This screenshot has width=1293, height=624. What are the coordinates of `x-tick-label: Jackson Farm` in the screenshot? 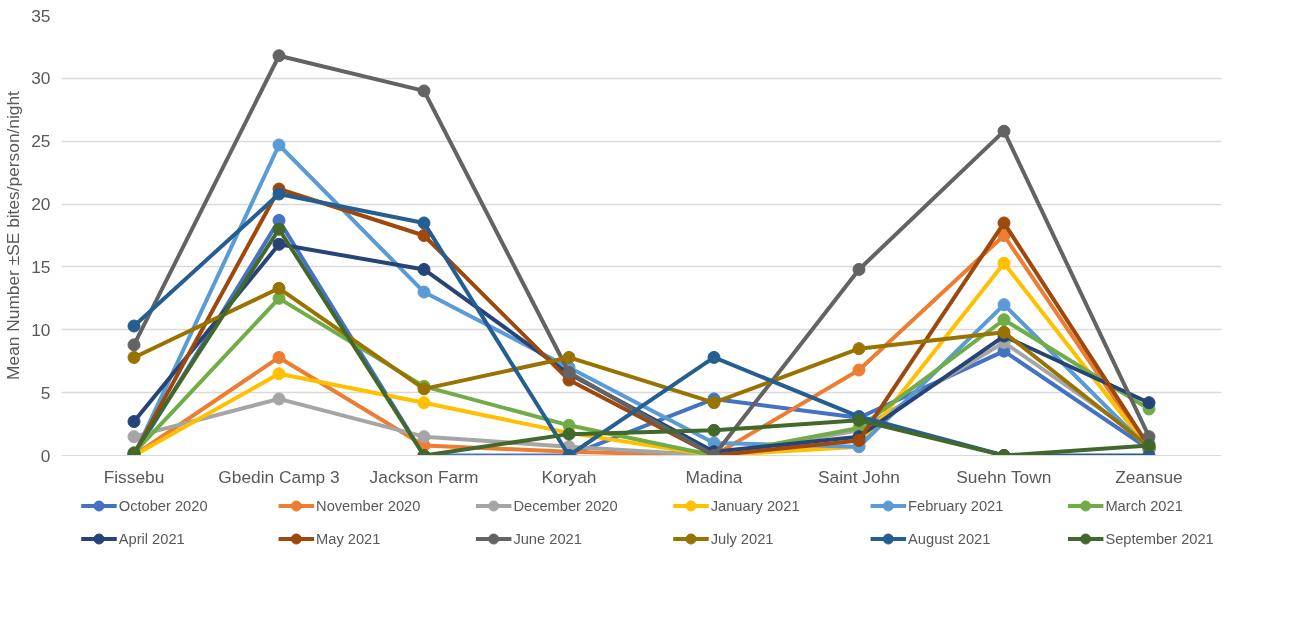 It's located at (424, 476).